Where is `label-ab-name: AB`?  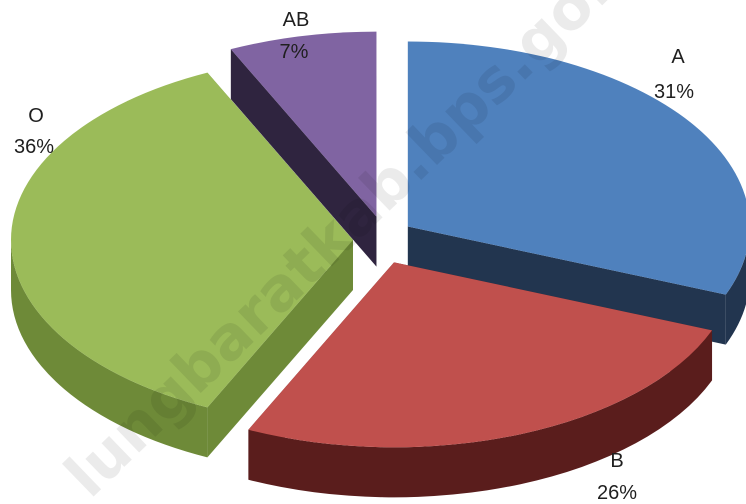 label-ab-name: AB is located at coordinates (296, 20).